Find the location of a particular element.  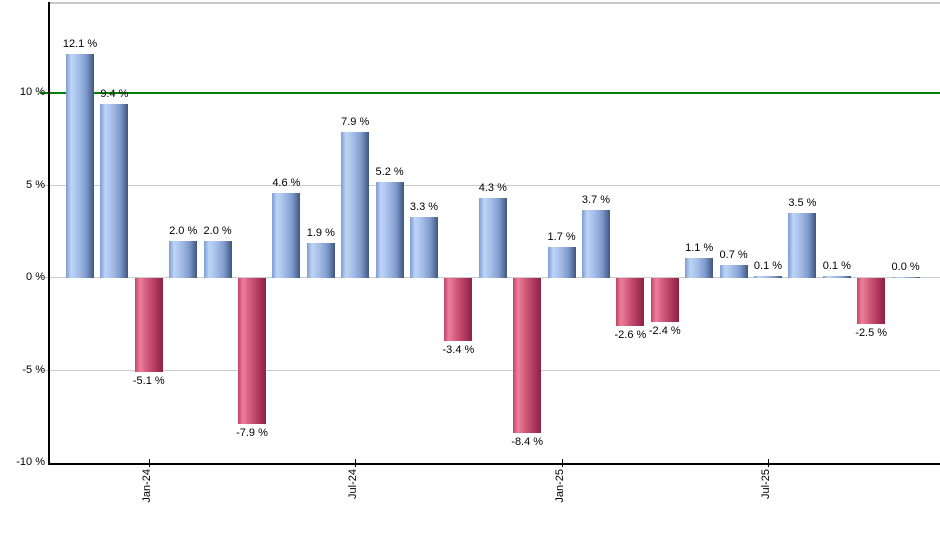

bar-value-label: -7.9 % is located at coordinates (252, 433).